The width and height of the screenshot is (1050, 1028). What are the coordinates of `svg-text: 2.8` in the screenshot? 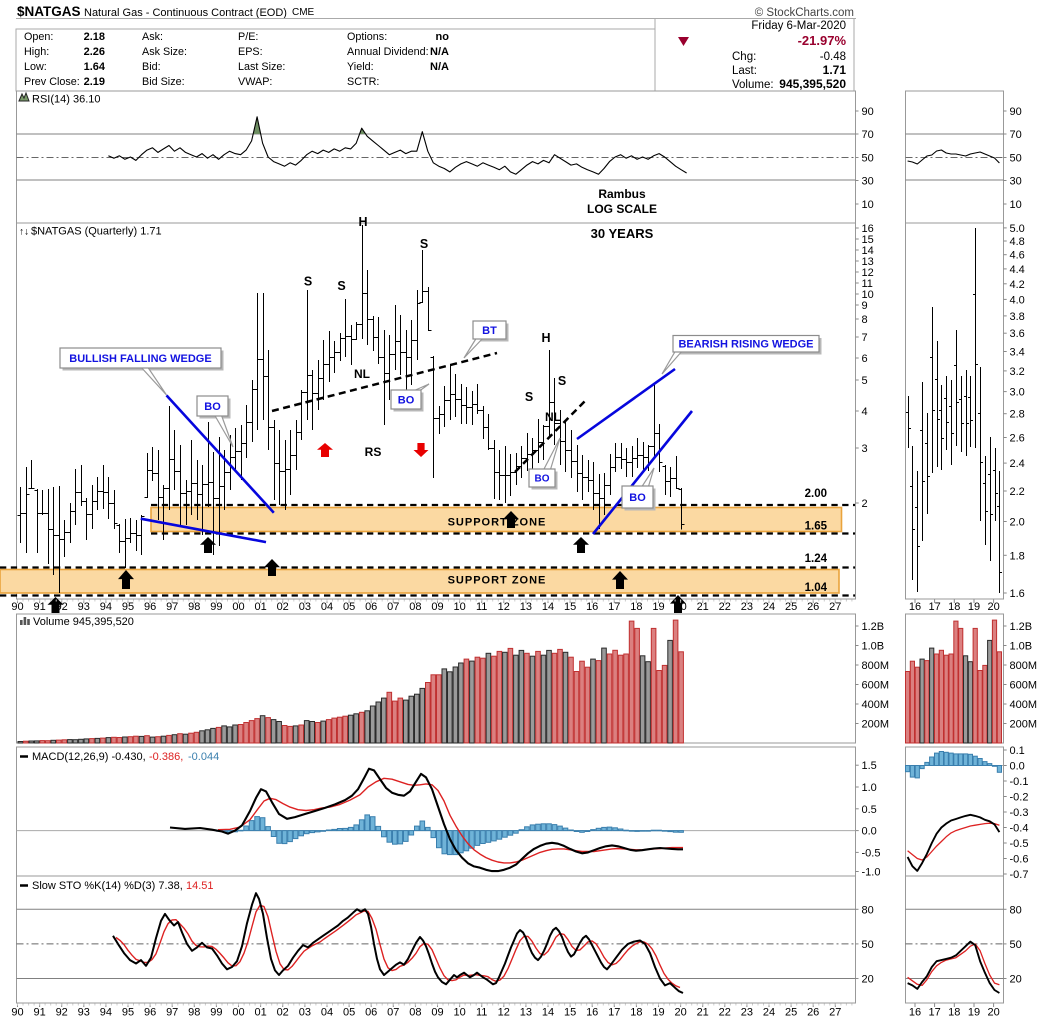 It's located at (1017, 415).